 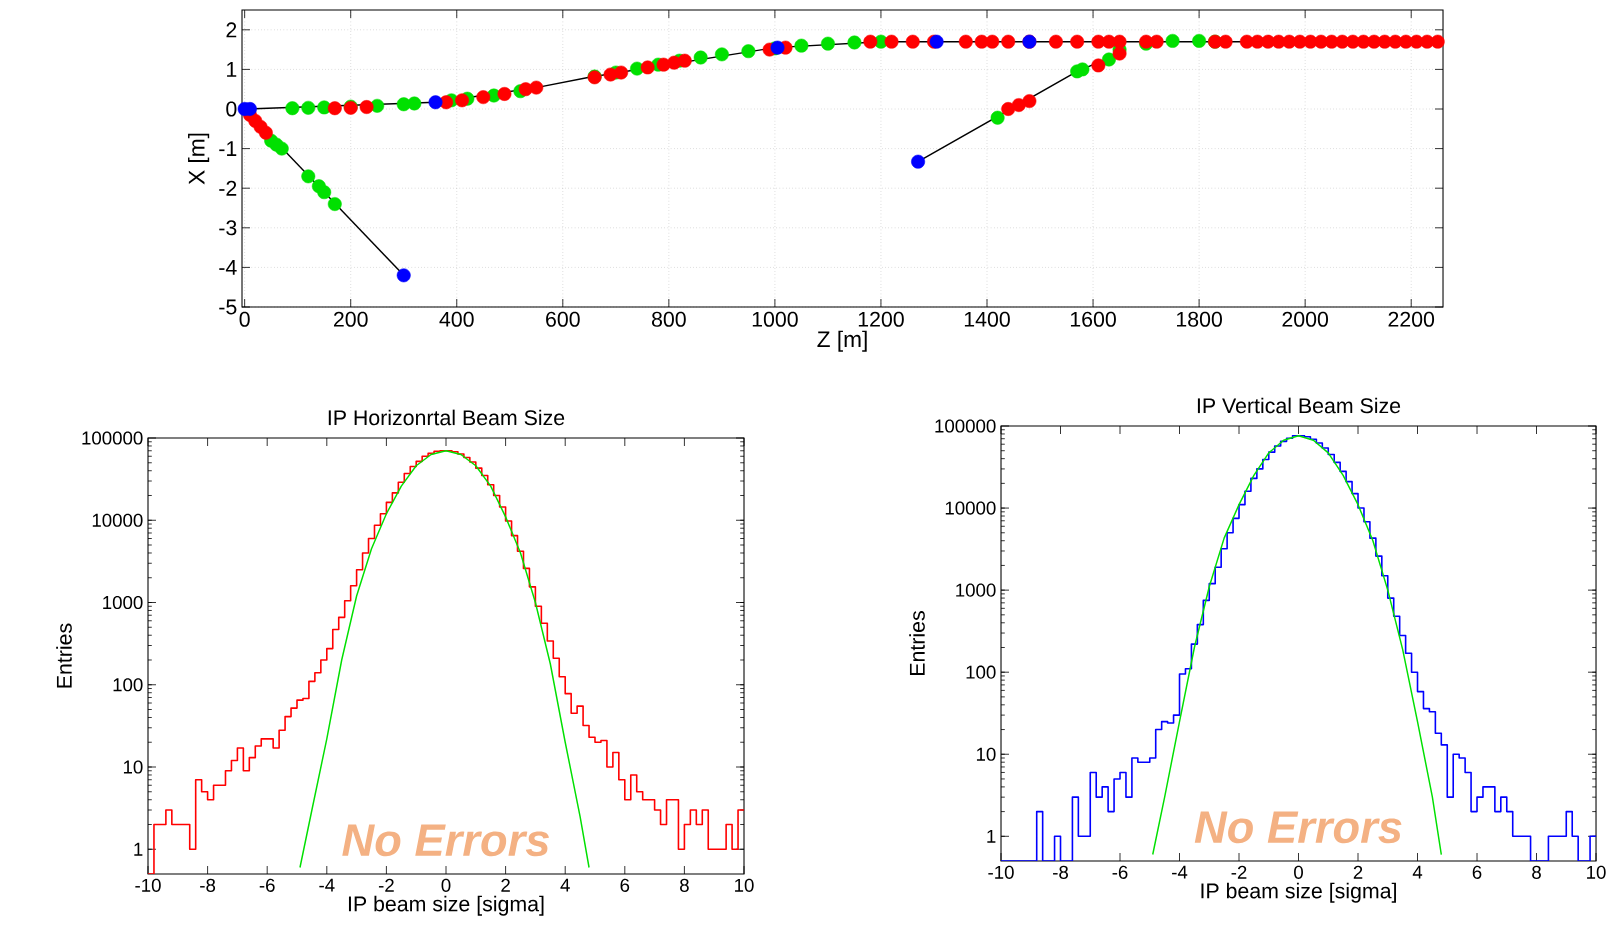 What do you see at coordinates (668, 319) in the screenshot?
I see `x-tick-label: 800` at bounding box center [668, 319].